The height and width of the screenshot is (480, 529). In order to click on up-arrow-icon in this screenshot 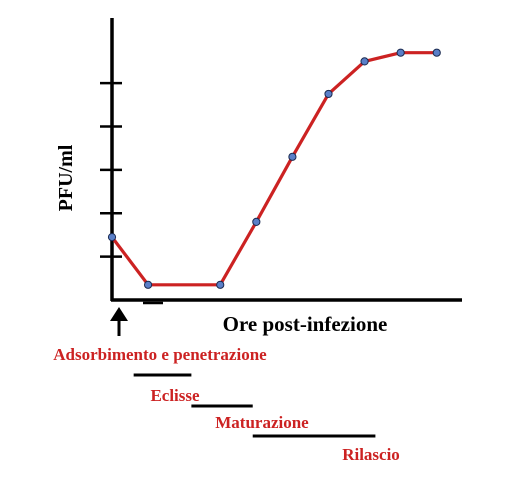, I will do `click(119, 321)`.